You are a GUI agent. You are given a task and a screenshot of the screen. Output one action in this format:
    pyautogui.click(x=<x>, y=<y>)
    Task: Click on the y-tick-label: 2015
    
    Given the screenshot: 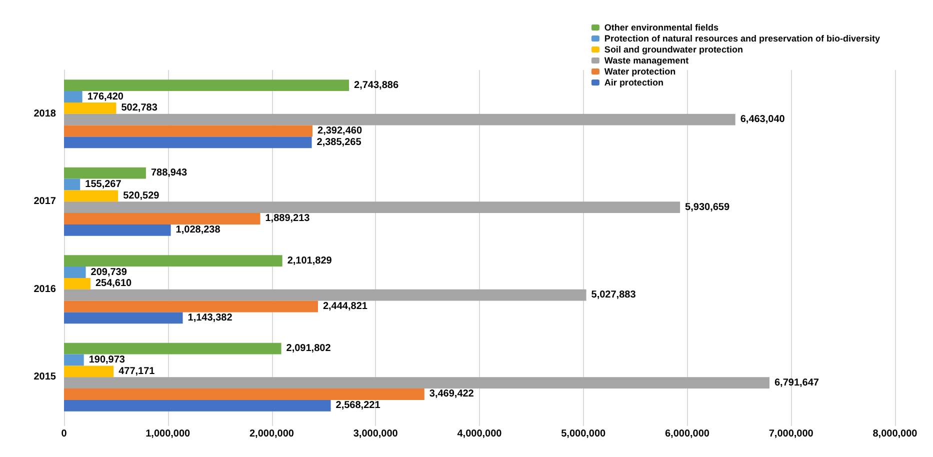 What is the action you would take?
    pyautogui.click(x=45, y=377)
    